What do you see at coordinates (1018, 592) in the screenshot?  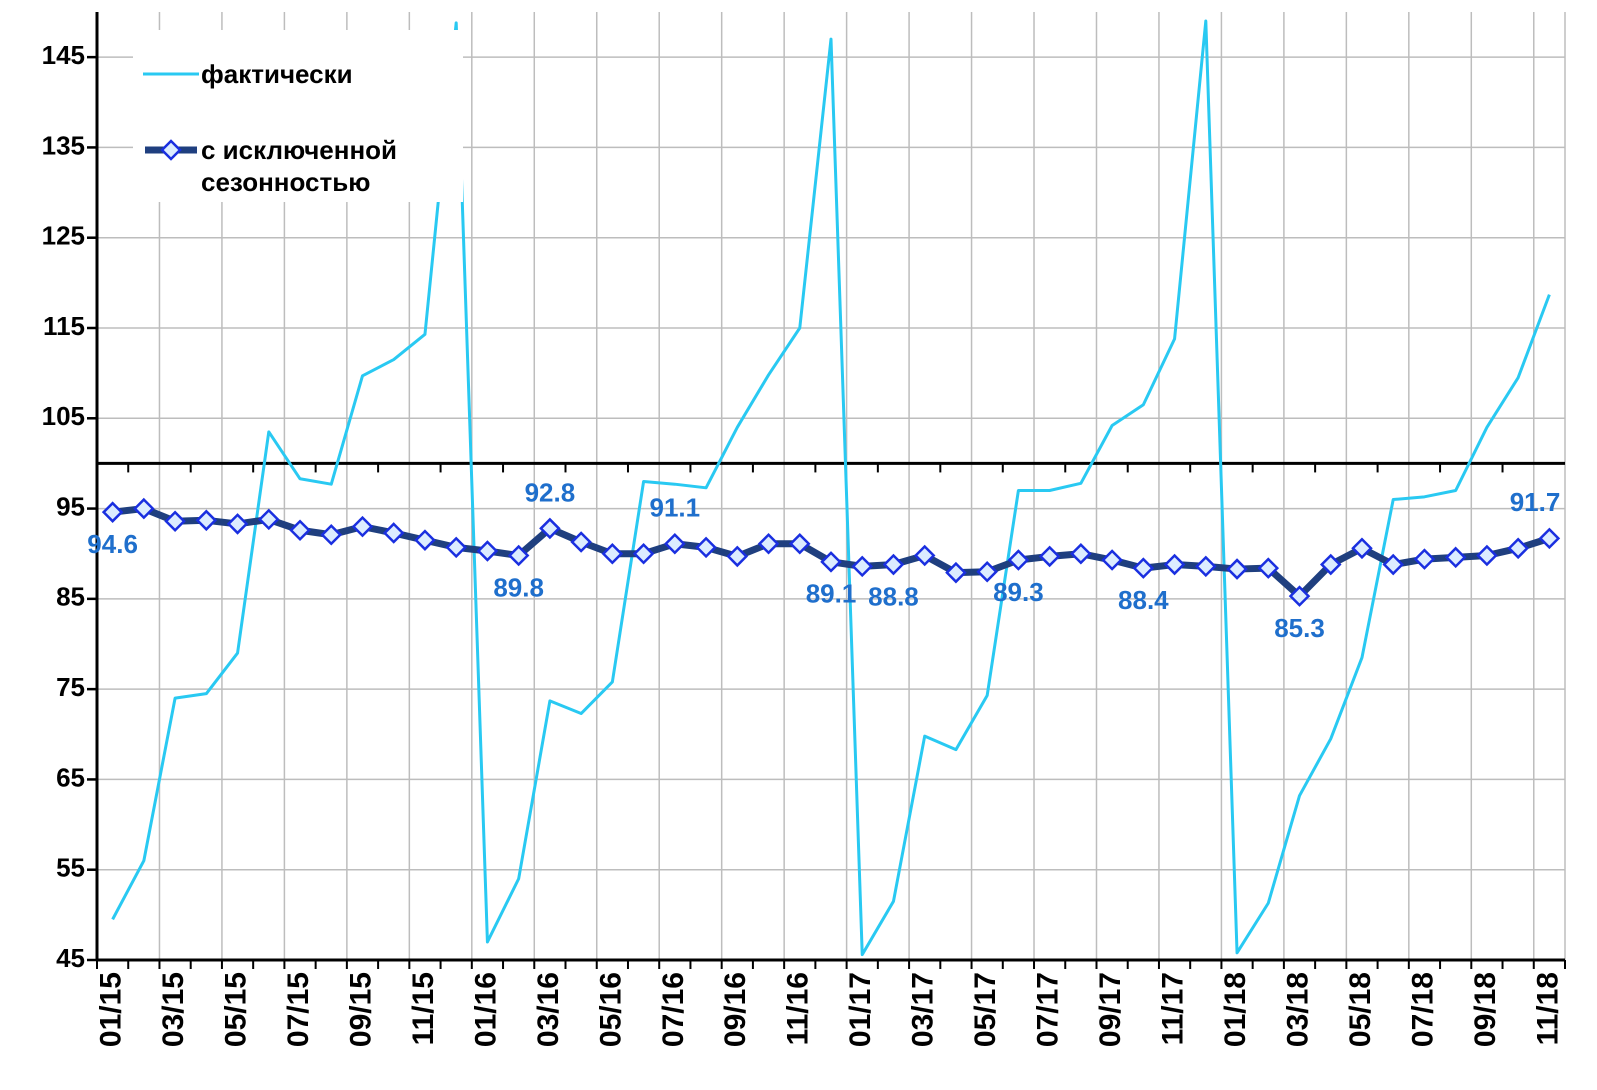 I see `data-label: 89.3` at bounding box center [1018, 592].